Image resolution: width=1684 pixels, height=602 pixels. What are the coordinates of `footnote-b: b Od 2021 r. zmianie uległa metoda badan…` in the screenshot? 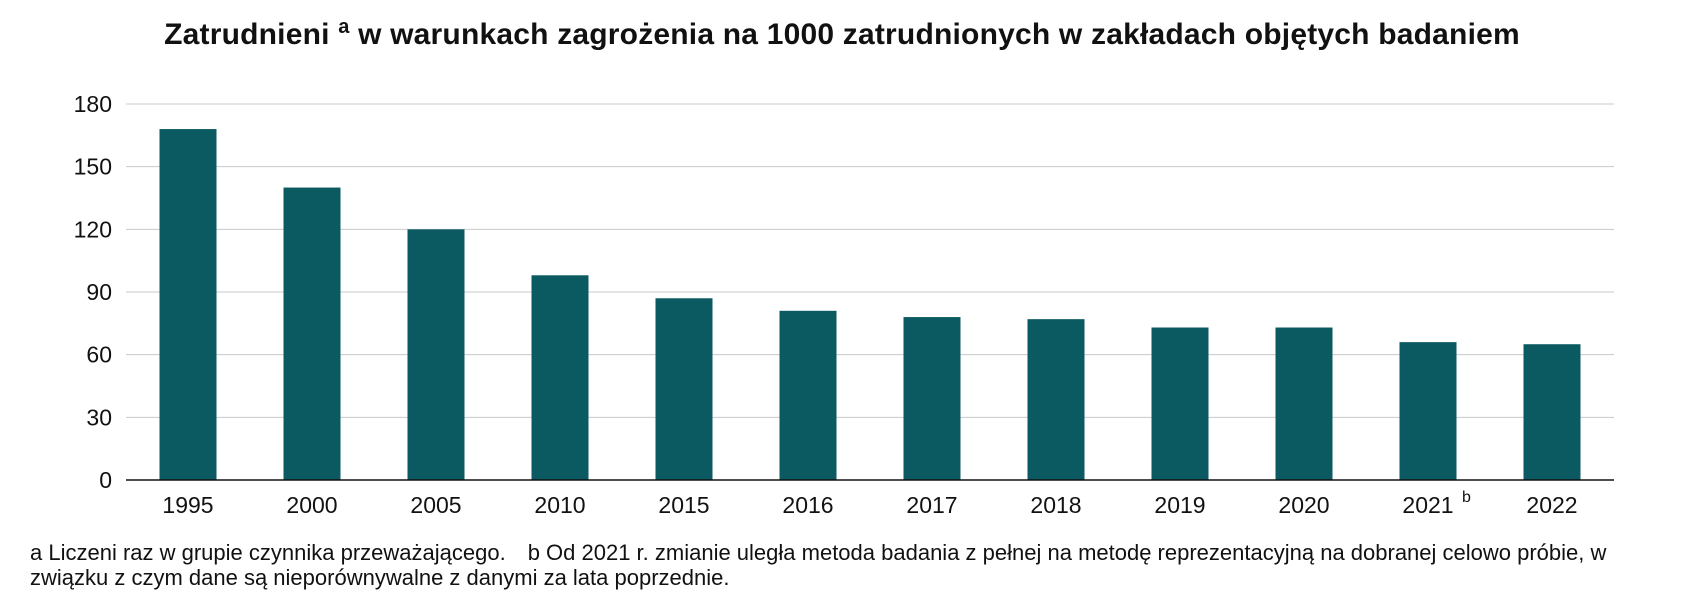 It's located at (818, 565).